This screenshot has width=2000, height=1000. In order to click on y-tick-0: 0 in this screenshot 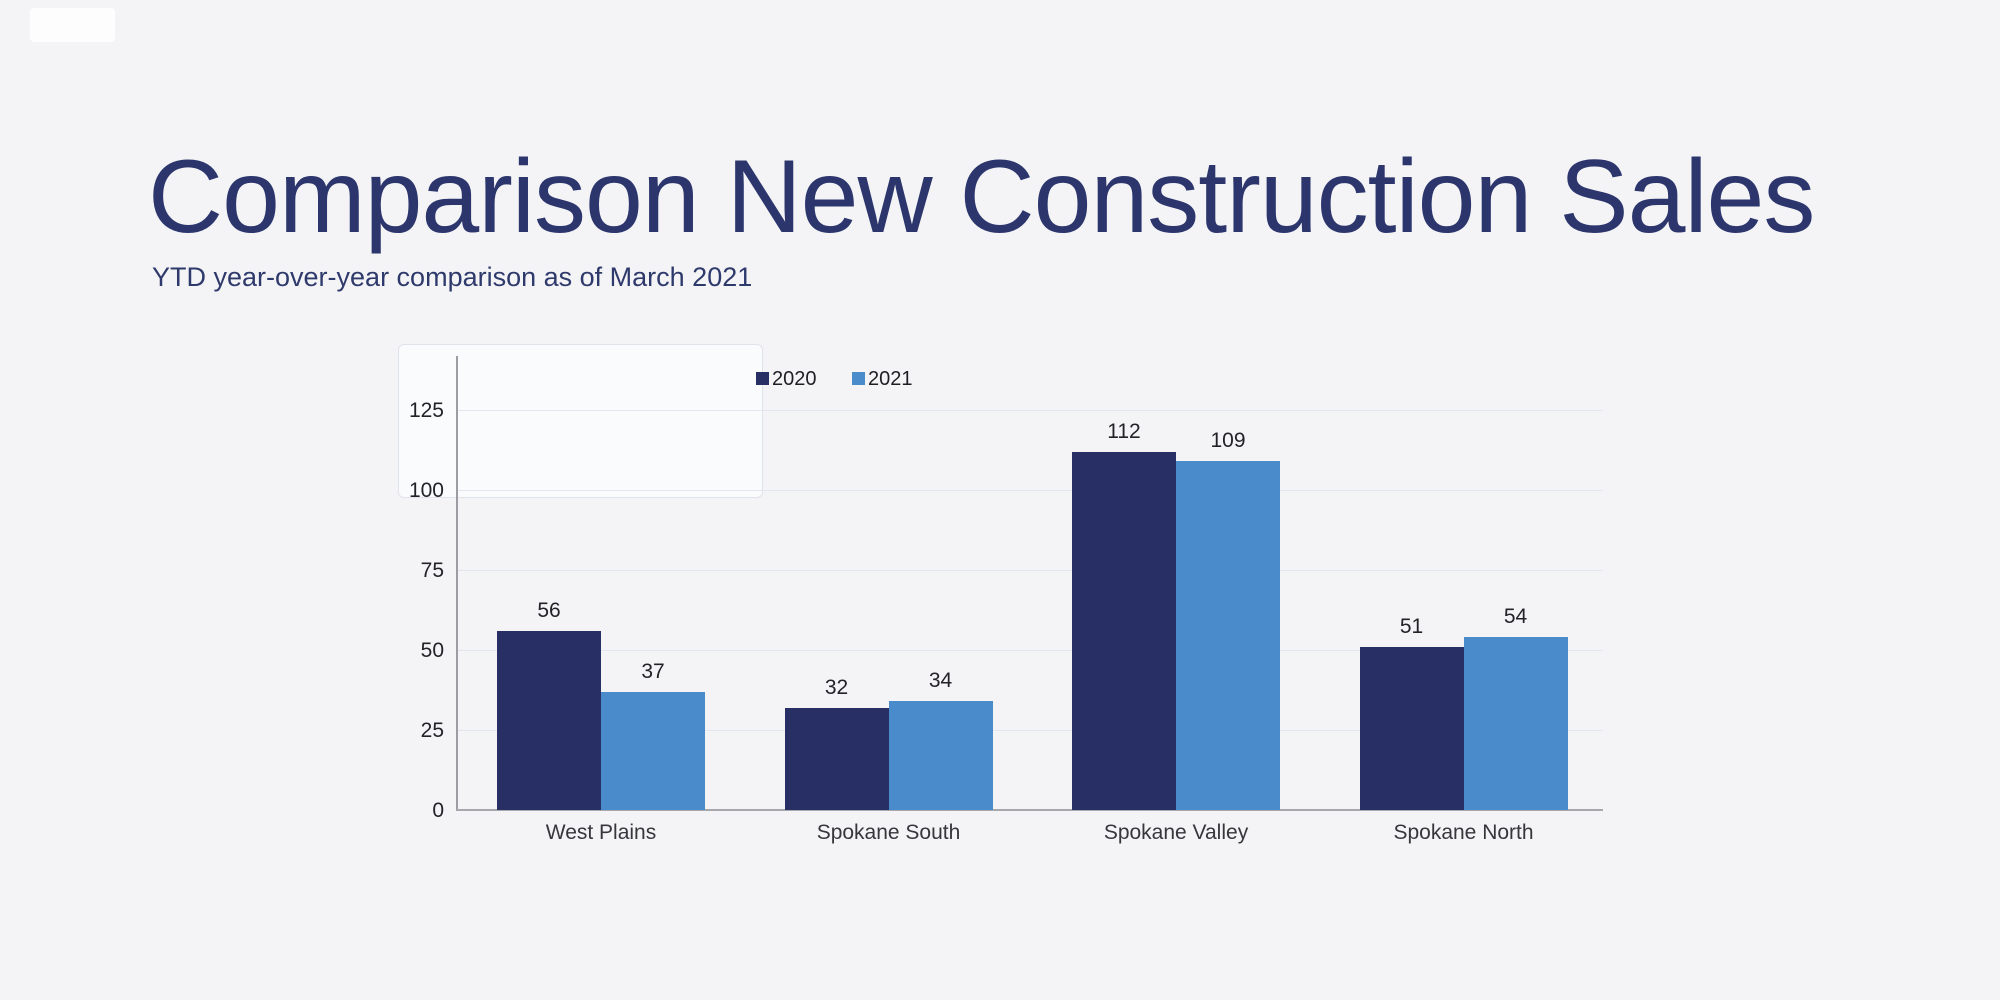, I will do `click(438, 810)`.